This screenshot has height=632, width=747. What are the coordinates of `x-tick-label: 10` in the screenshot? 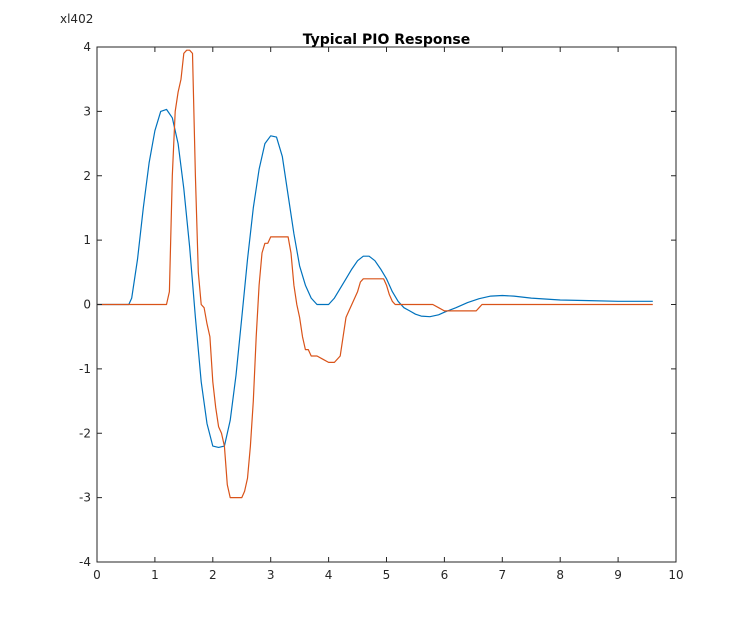 It's located at (675, 575).